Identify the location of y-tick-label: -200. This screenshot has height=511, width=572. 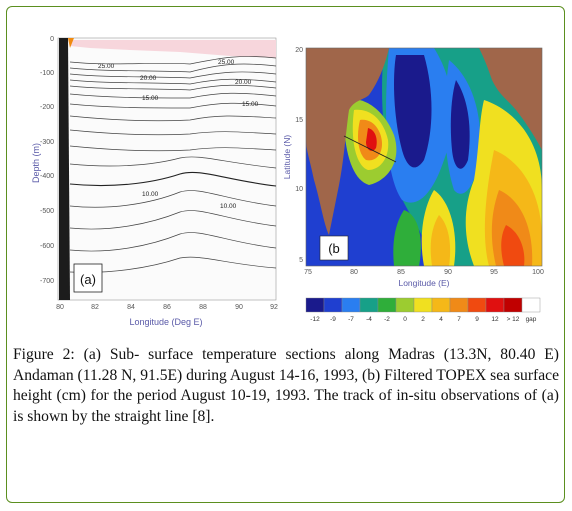
(47, 107).